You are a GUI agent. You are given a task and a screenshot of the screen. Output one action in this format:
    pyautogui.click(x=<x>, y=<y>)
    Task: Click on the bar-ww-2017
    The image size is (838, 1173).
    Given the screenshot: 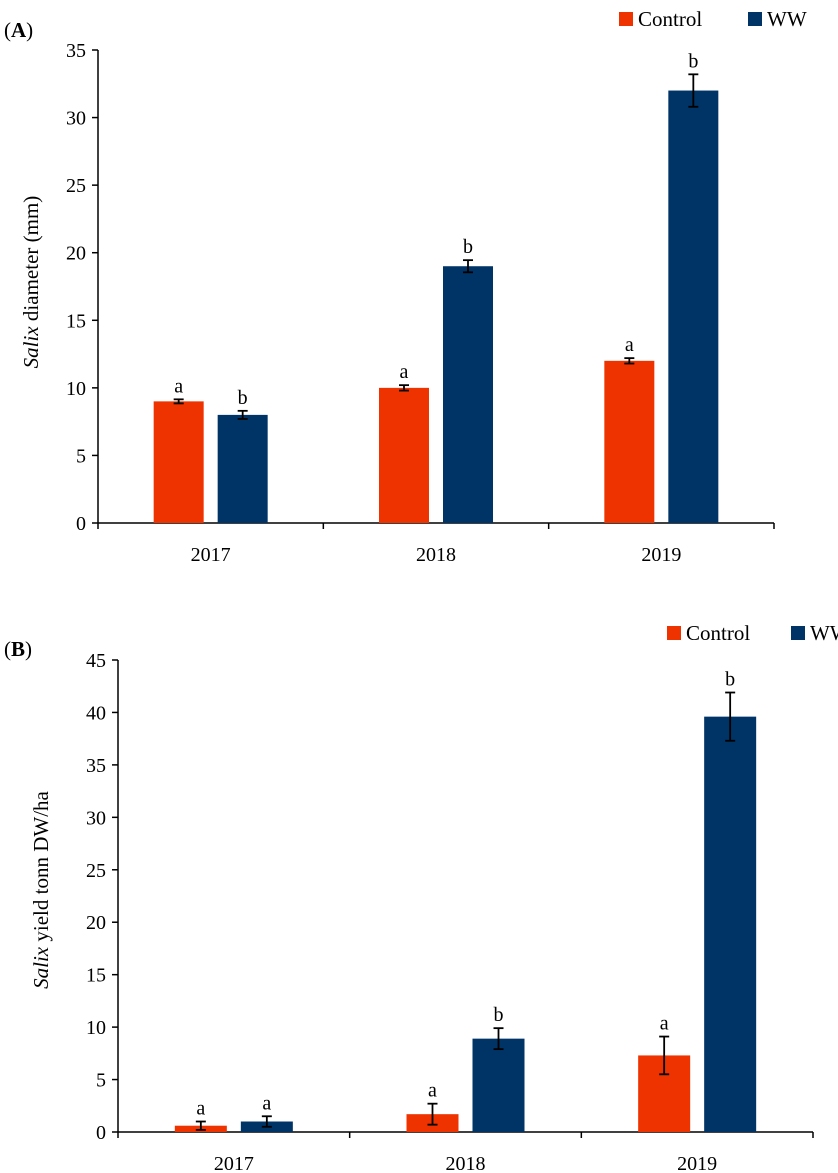 What is the action you would take?
    pyautogui.click(x=242, y=468)
    